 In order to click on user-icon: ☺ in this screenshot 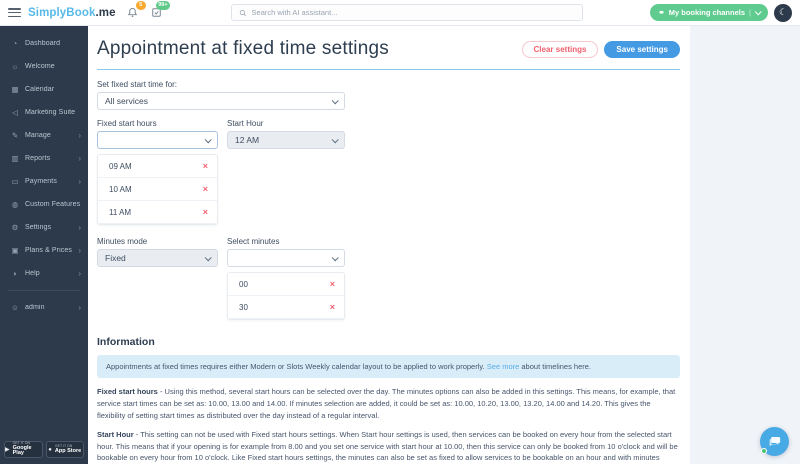, I will do `click(15, 307)`.